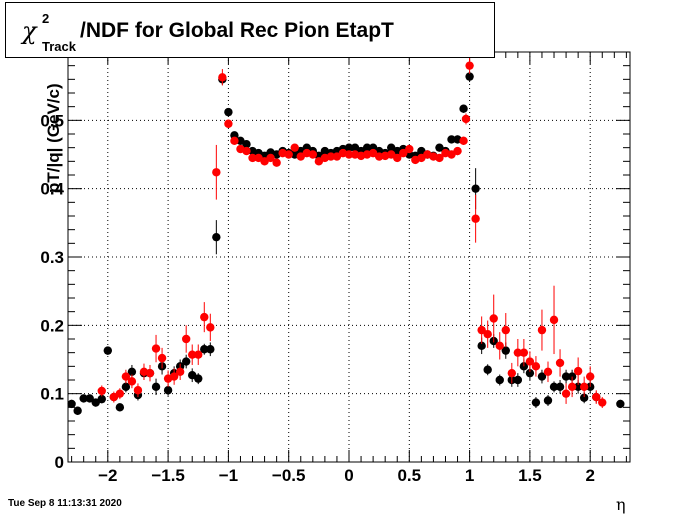 This screenshot has height=514, width=700. I want to click on x-tick-label: 2, so click(589, 475).